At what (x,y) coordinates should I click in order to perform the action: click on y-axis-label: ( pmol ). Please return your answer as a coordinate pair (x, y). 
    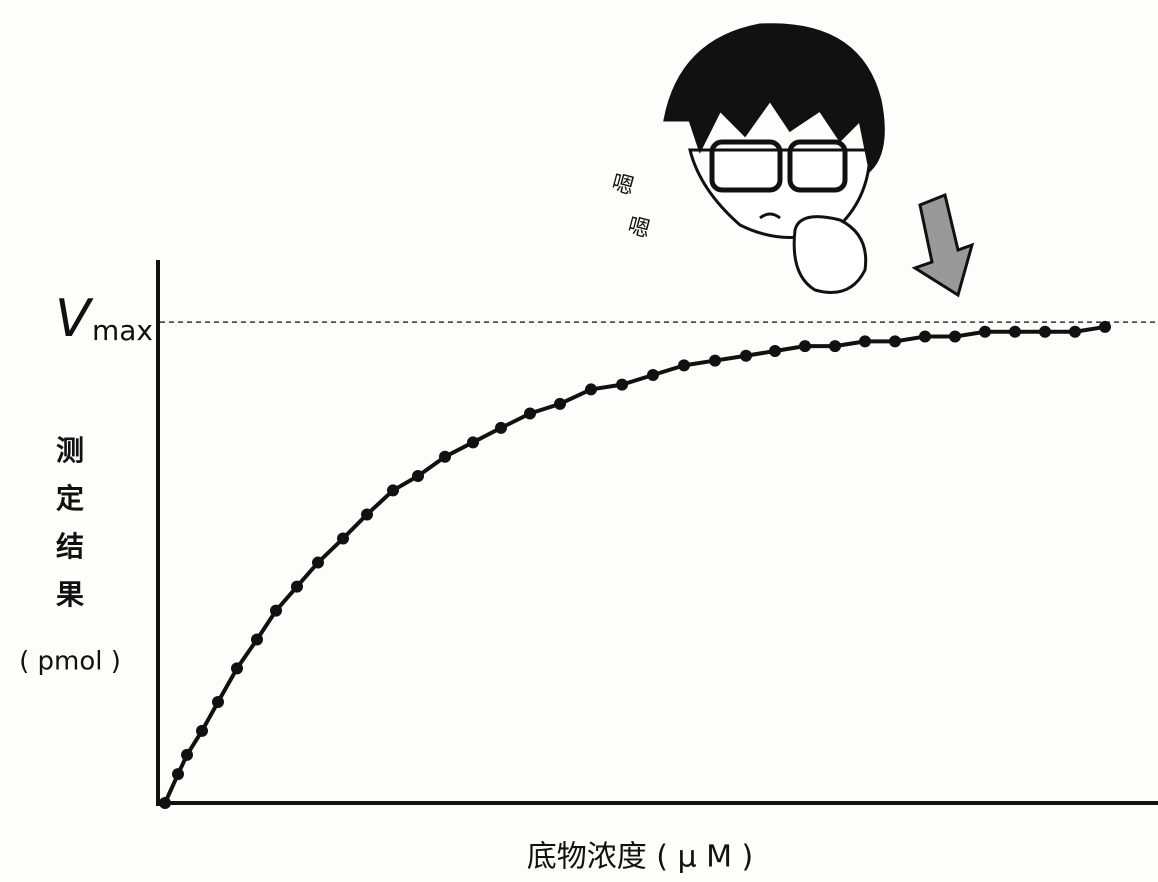
    Looking at the image, I should click on (70, 662).